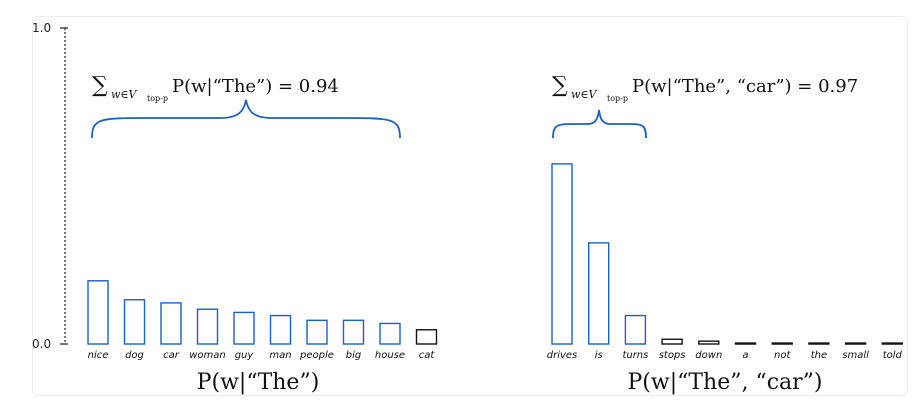 This screenshot has height=410, width=914. Describe the element at coordinates (427, 355) in the screenshot. I see `category-label-cat: cat` at that location.